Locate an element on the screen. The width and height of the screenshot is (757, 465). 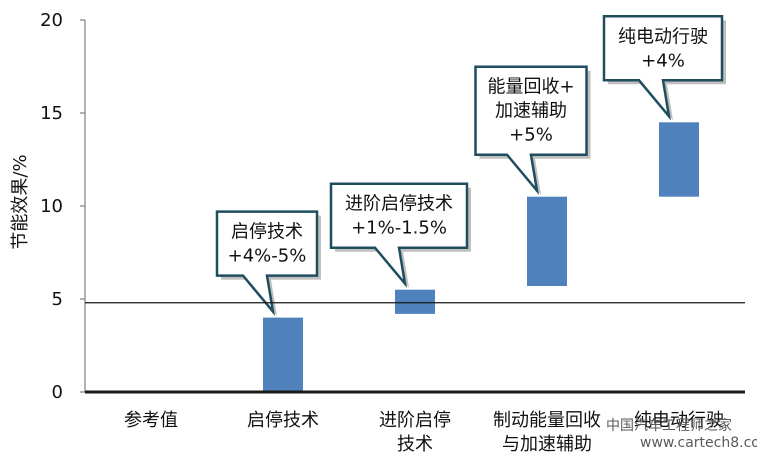
y-tick-label: 20 is located at coordinates (51, 20).